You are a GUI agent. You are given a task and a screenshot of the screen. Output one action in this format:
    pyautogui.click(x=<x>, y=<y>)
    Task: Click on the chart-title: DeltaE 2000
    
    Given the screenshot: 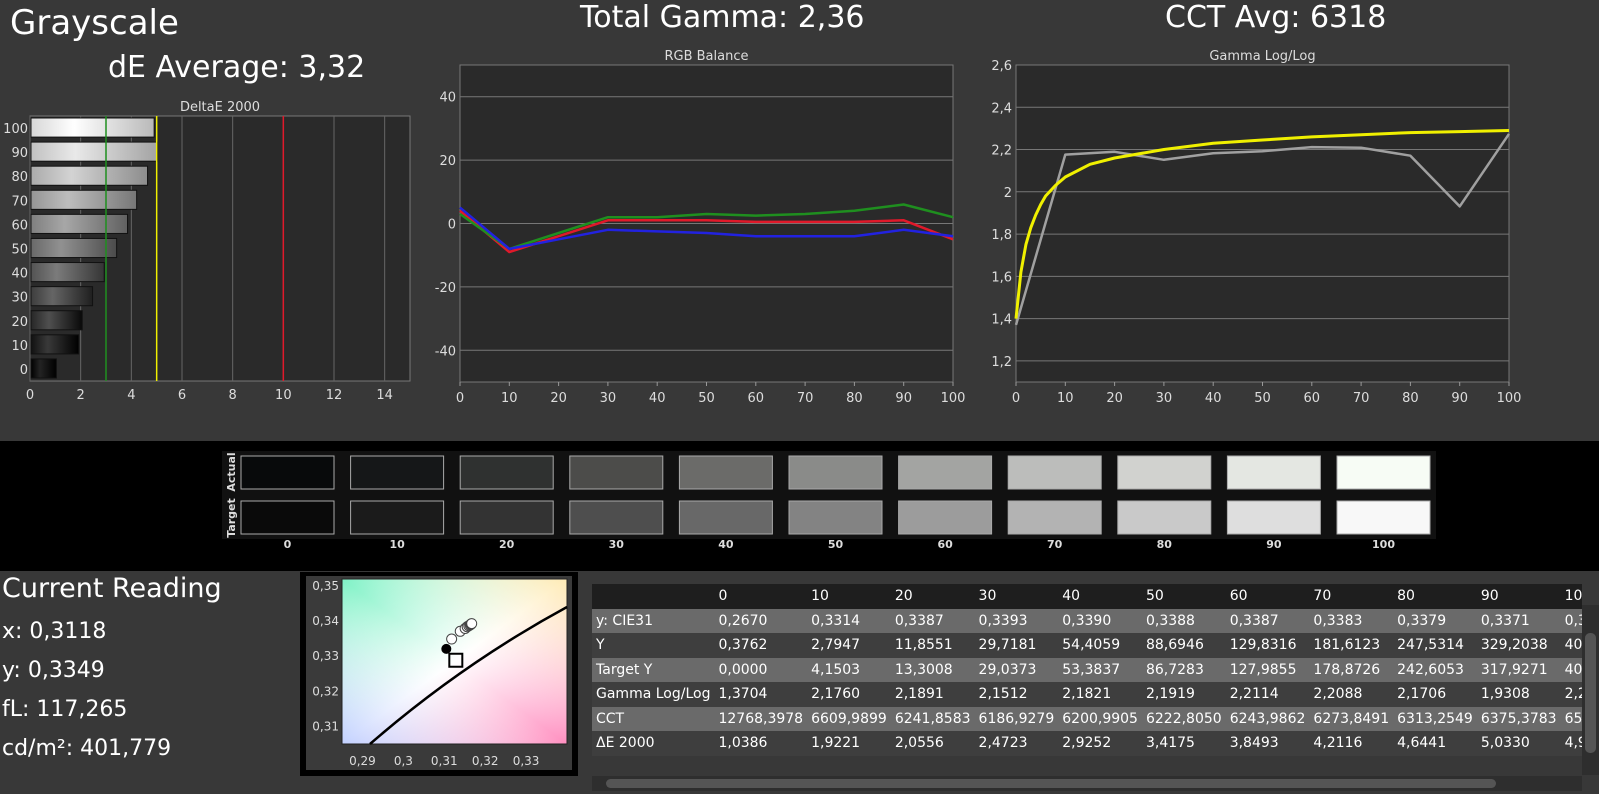 What is the action you would take?
    pyautogui.click(x=220, y=107)
    